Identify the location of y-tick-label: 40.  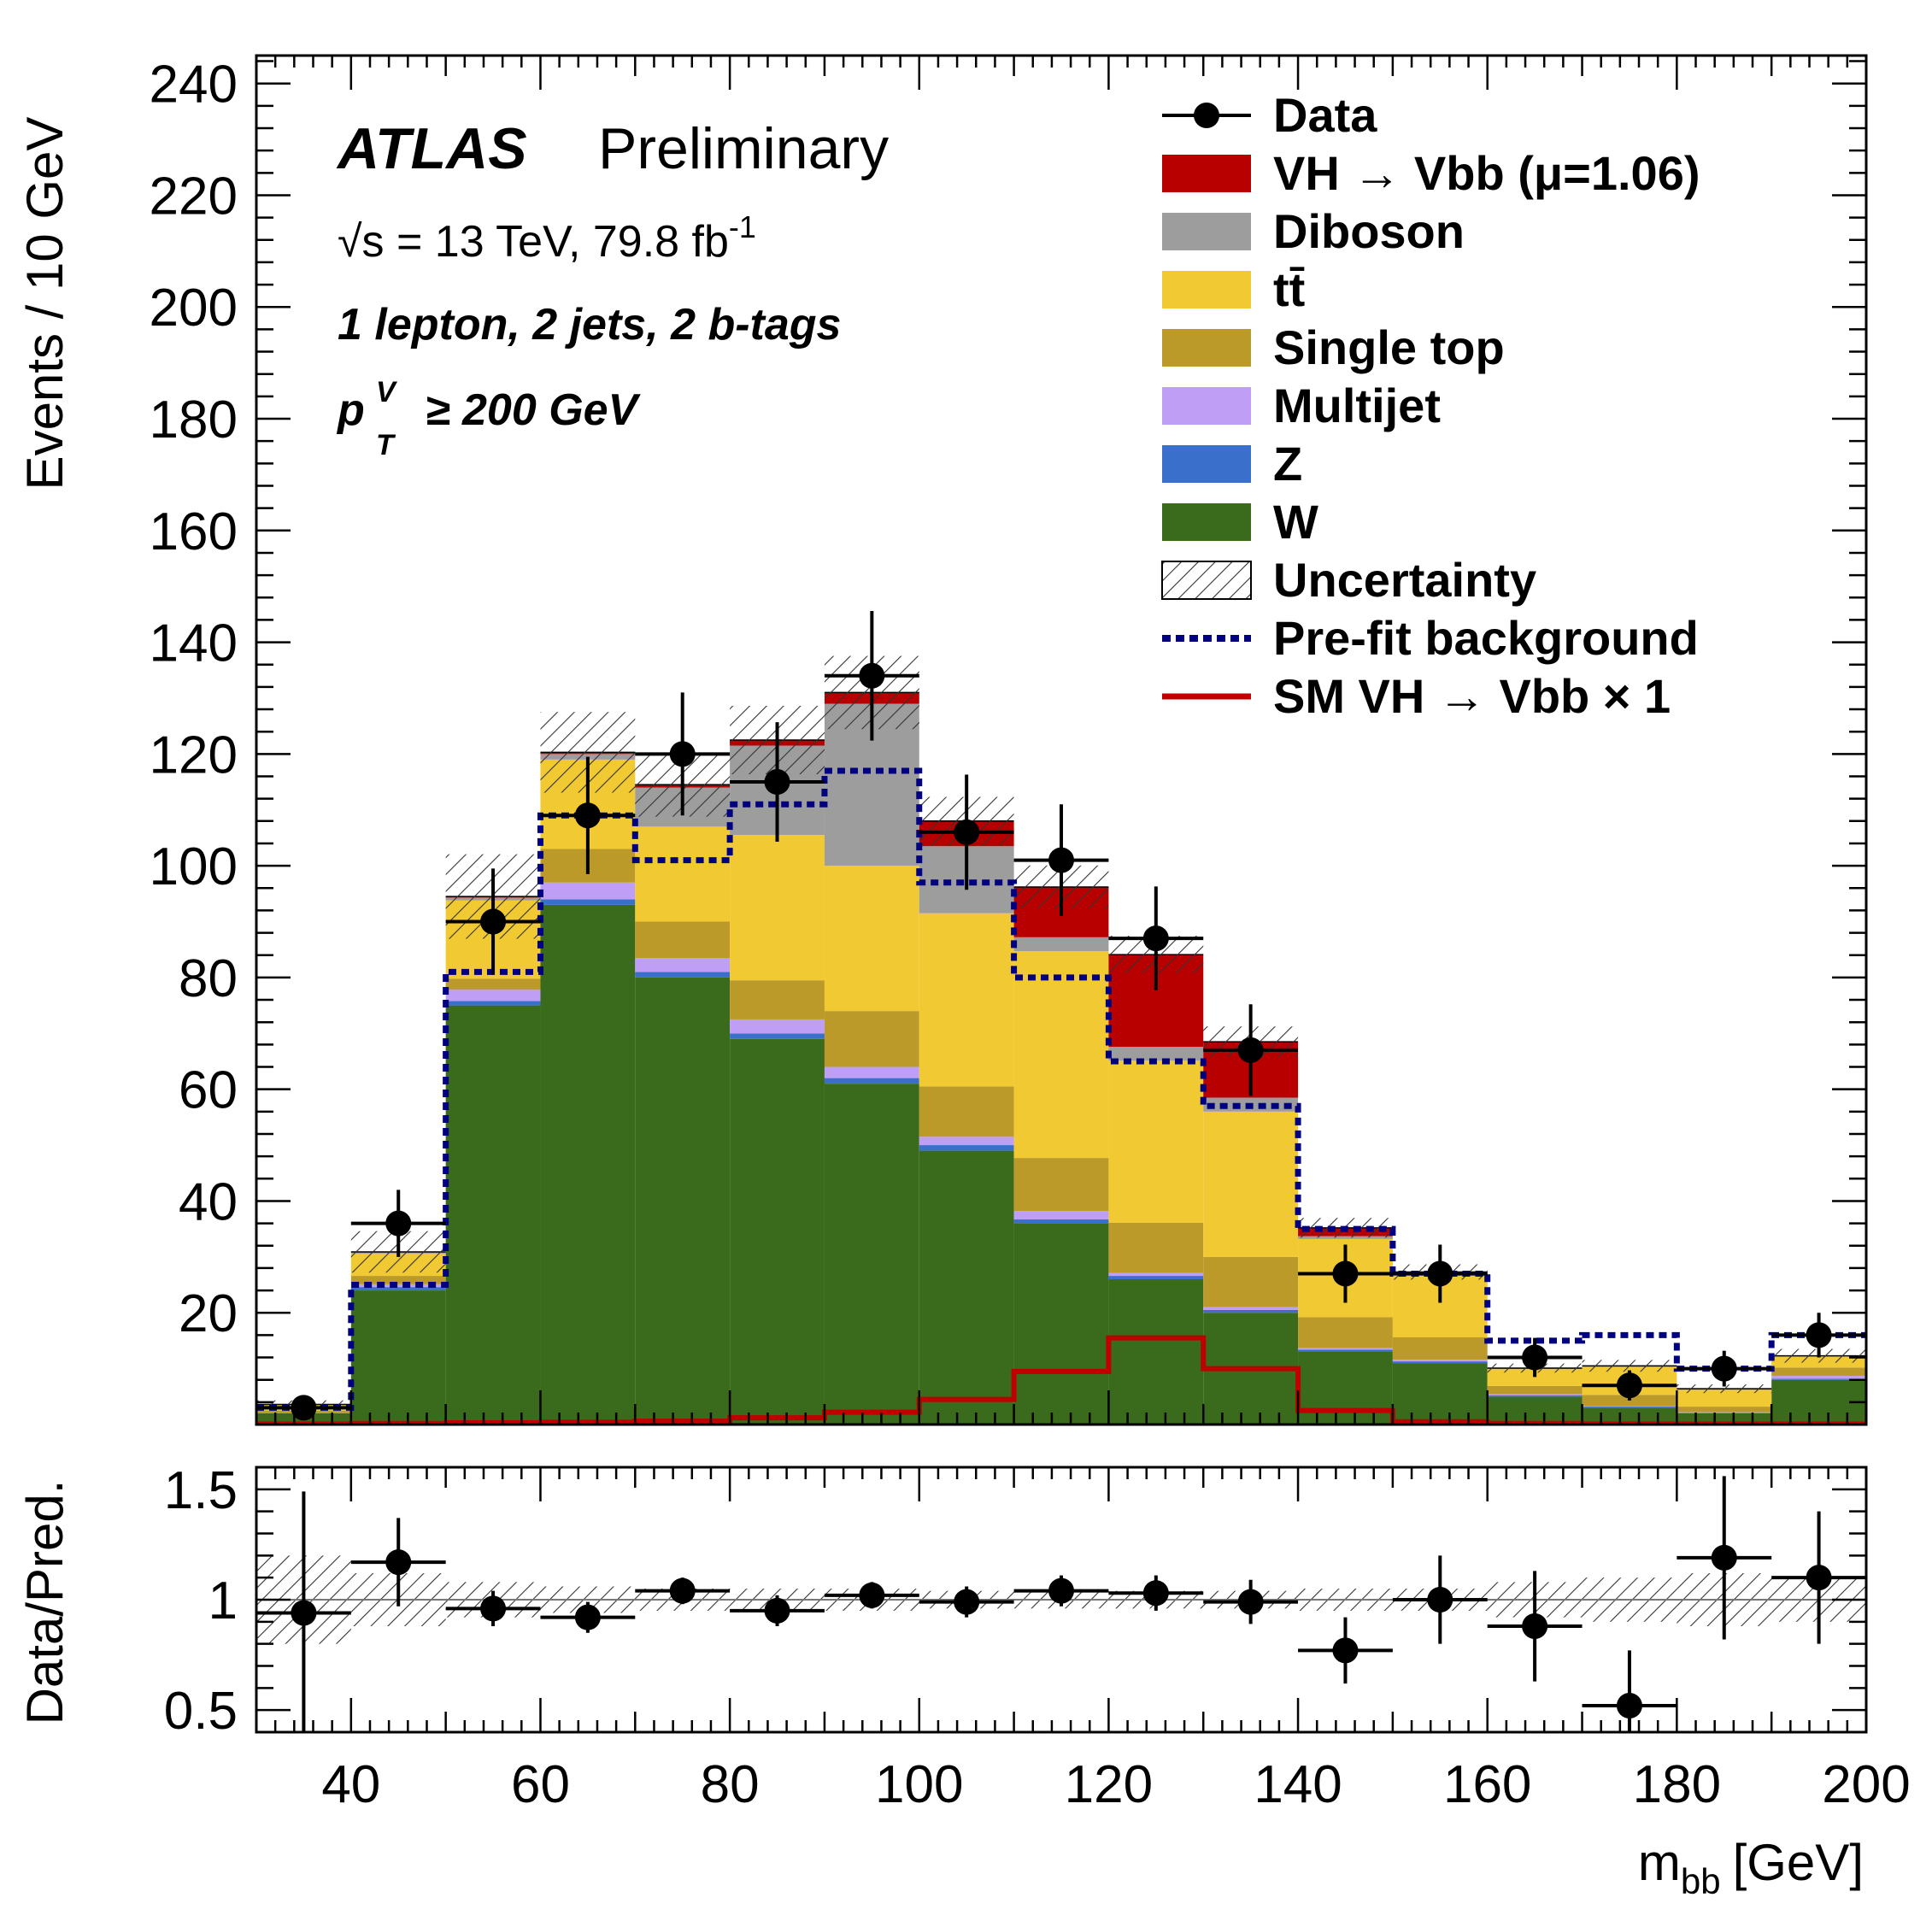
(209, 1201).